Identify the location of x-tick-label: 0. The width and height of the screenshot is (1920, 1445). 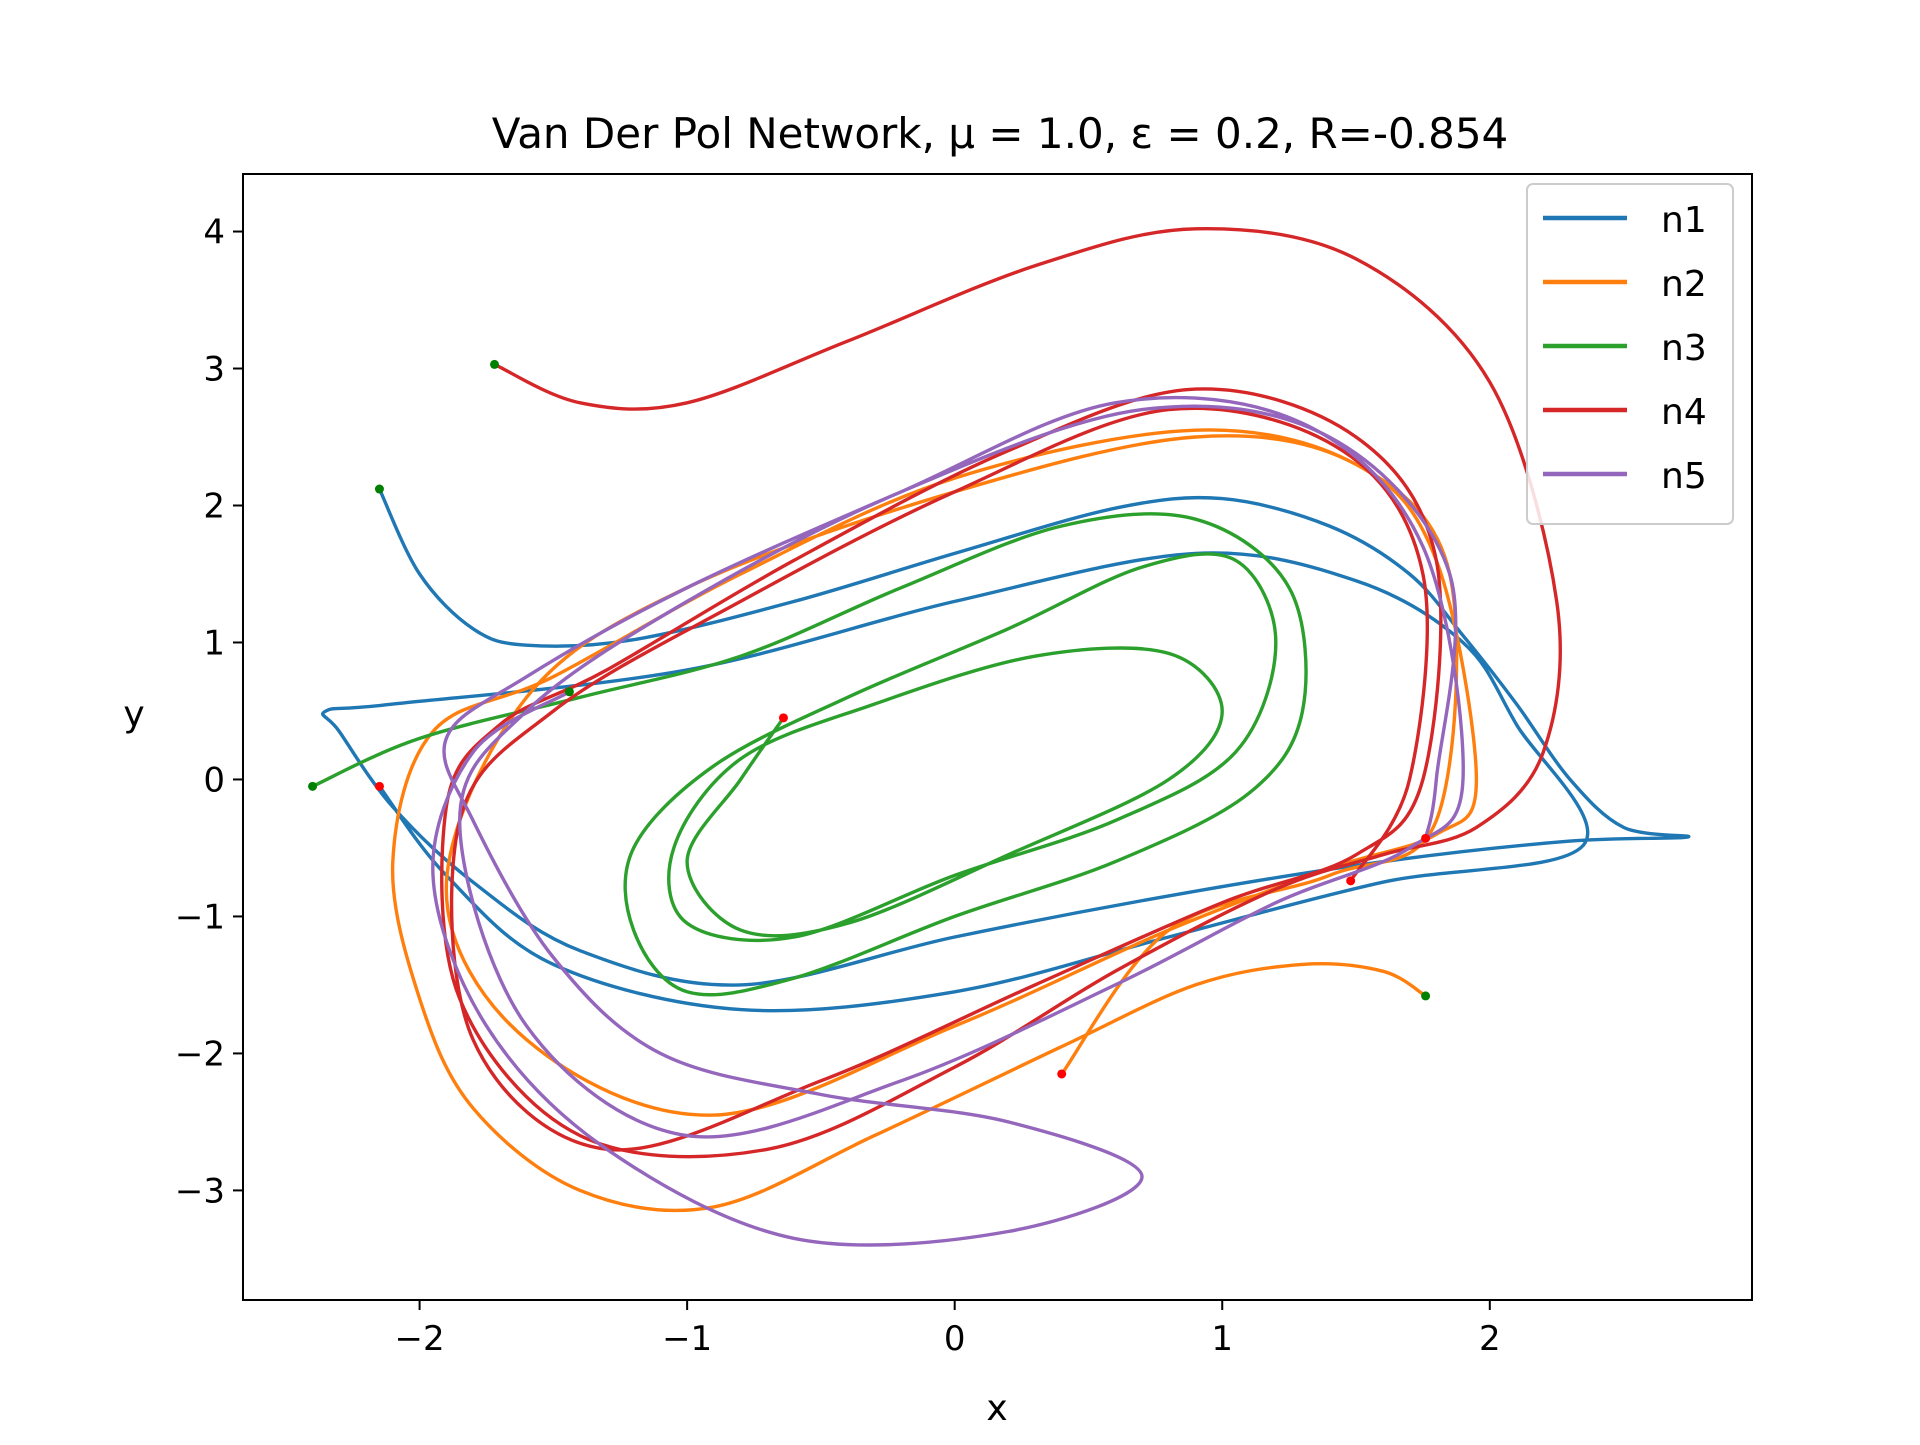
(955, 1339).